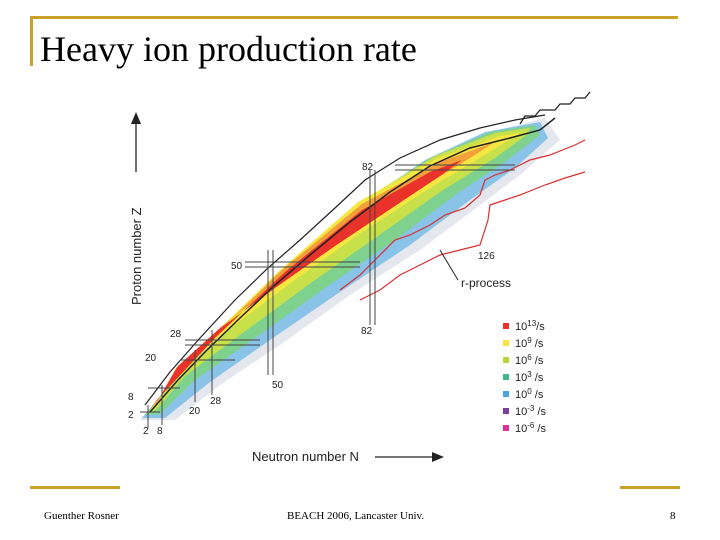  What do you see at coordinates (131, 415) in the screenshot?
I see `proton-magic-label: 2` at bounding box center [131, 415].